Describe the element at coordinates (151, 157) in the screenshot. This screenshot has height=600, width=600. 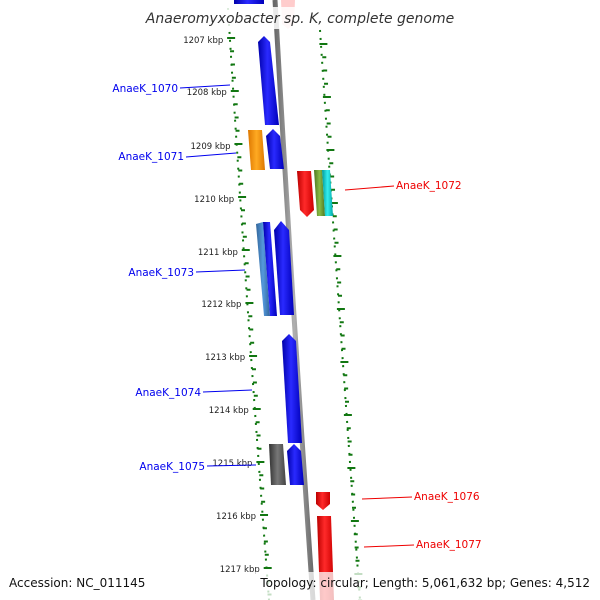
I see `gene-label-anaek-1071: AnaeK_1071` at that location.